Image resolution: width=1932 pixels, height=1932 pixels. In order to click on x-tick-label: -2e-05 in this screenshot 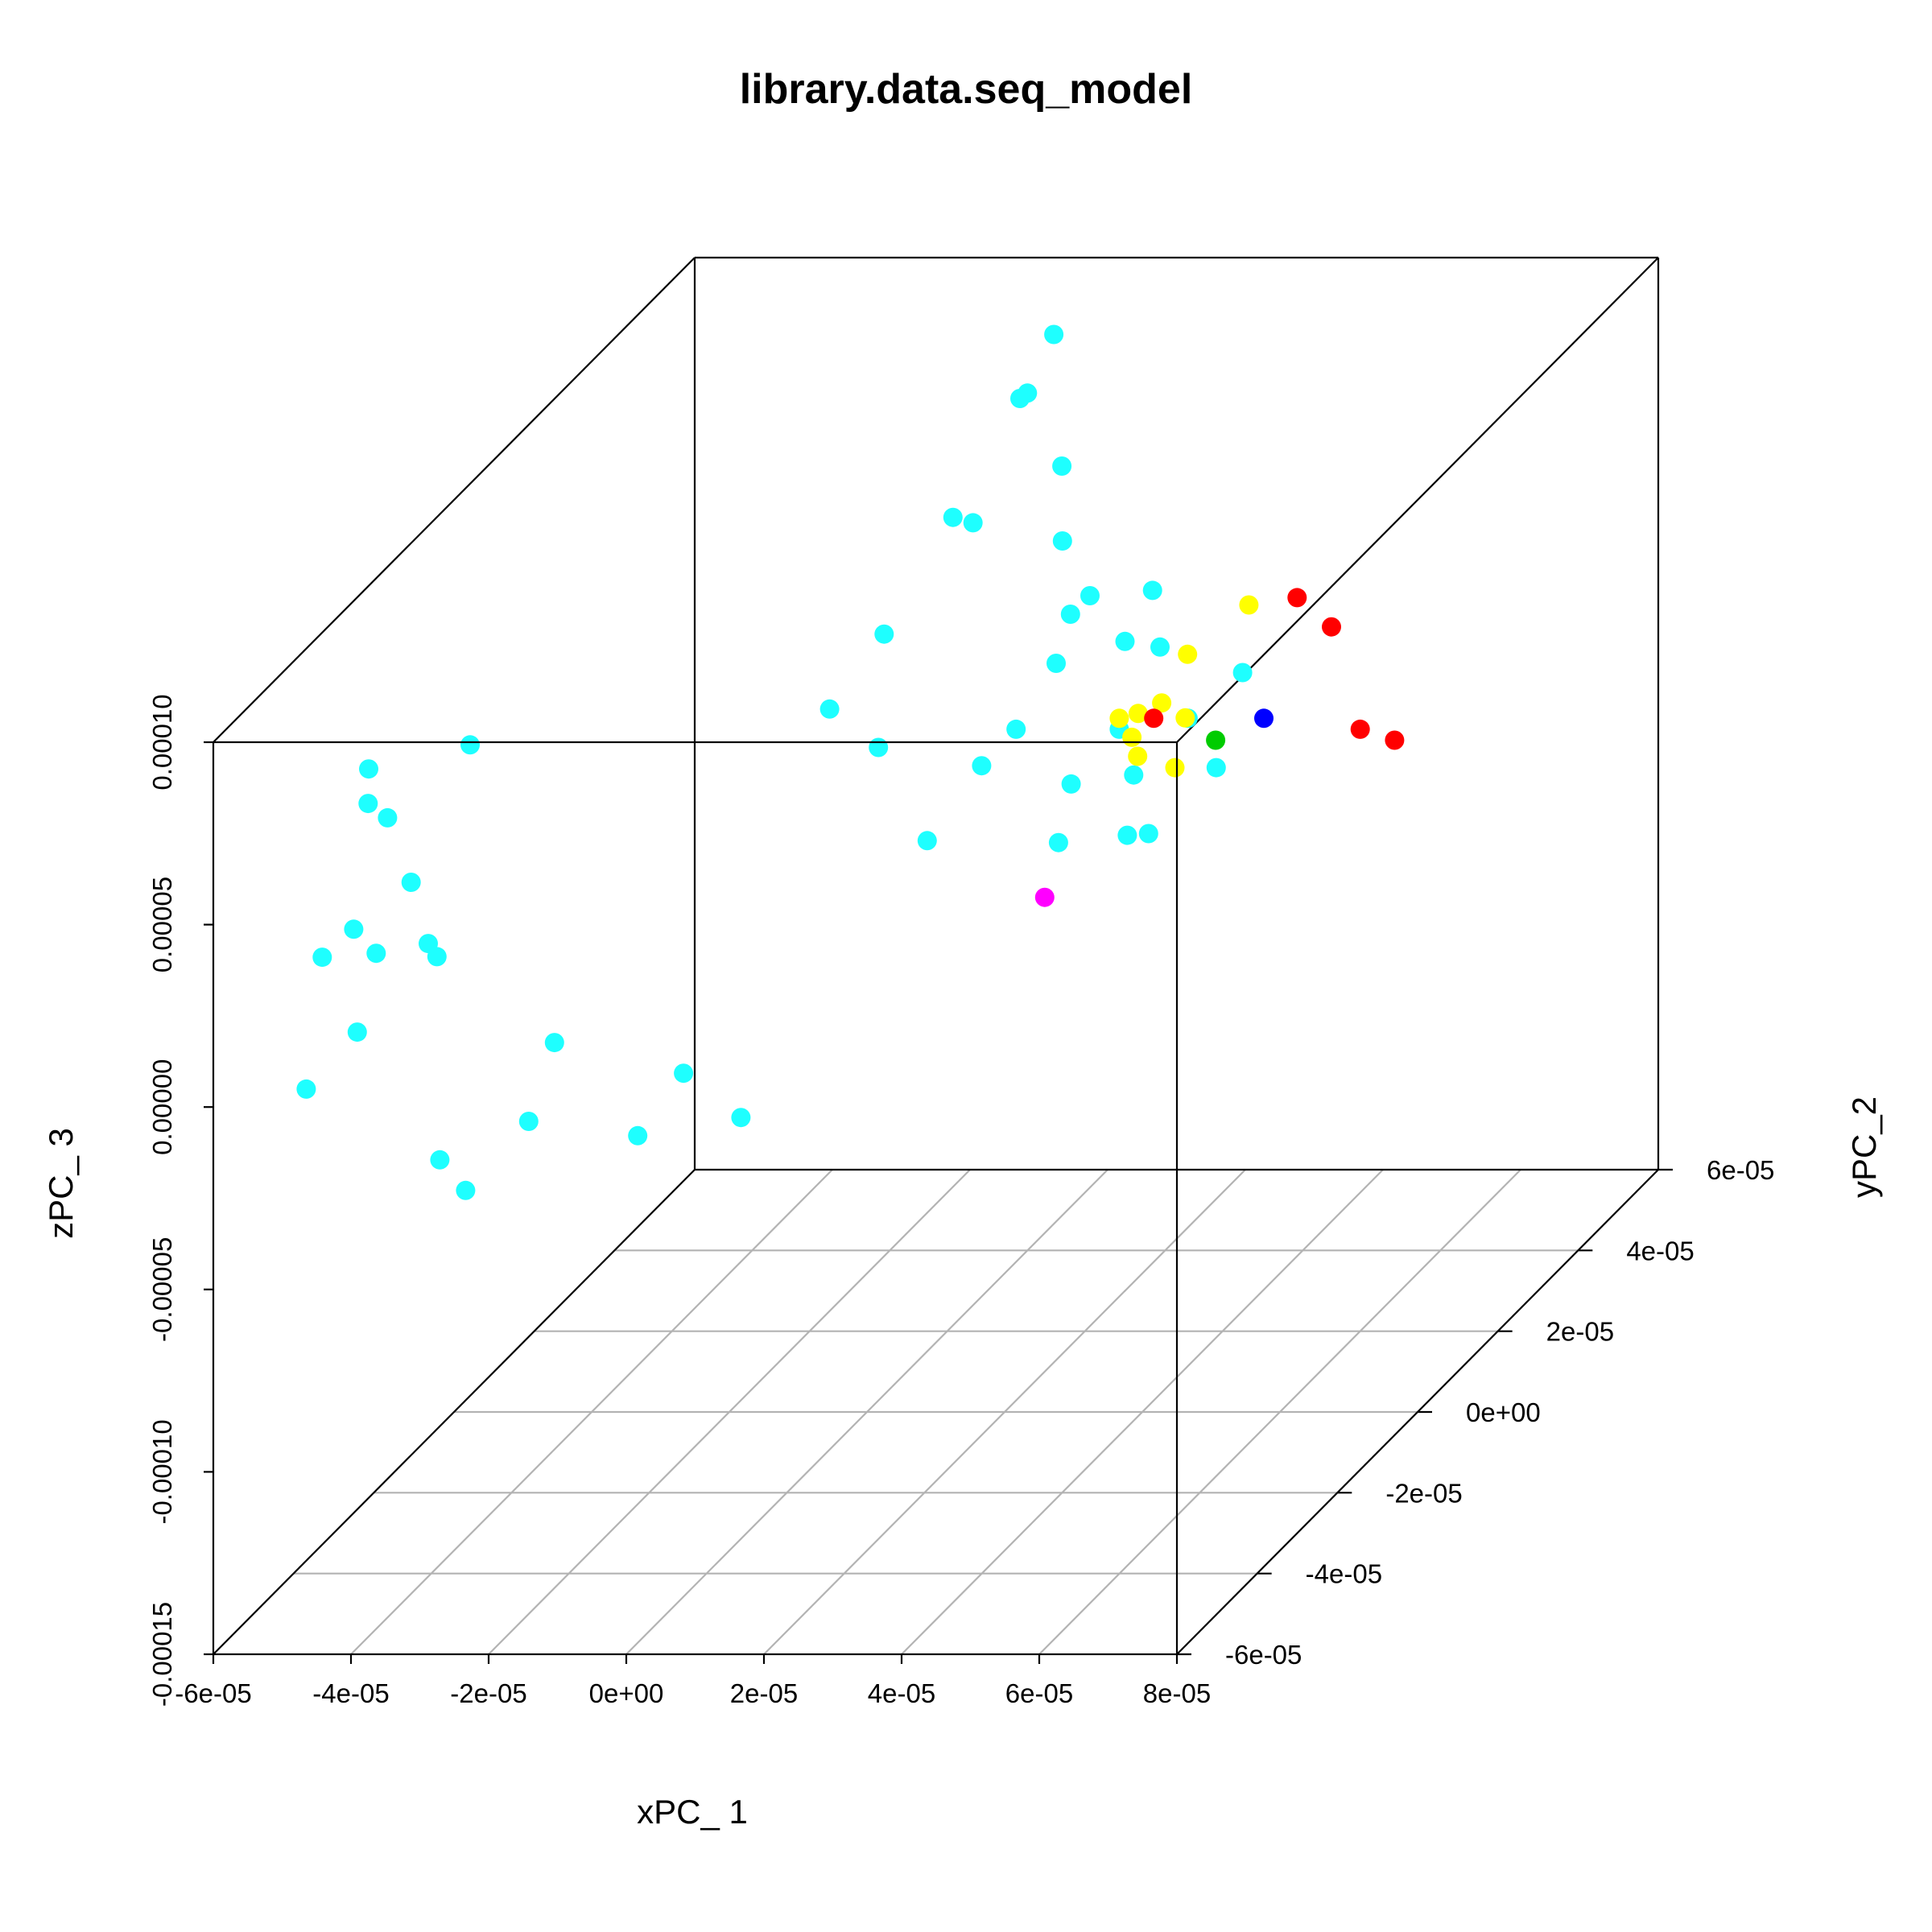, I will do `click(488, 1693)`.